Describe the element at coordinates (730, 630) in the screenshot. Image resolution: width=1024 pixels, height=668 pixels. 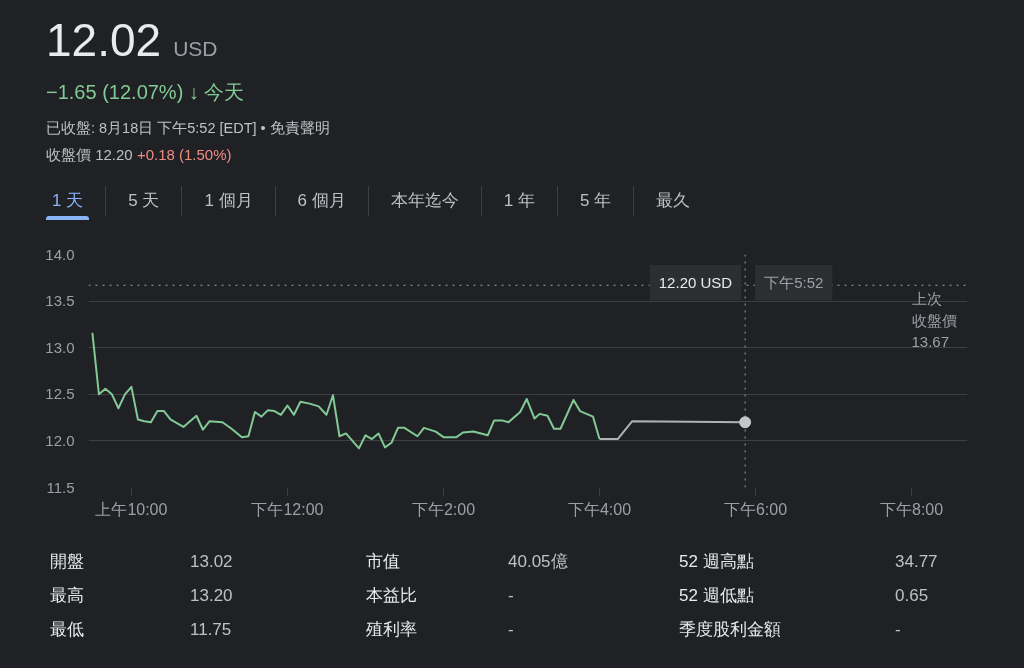
I see `text: 季度股利金額` at that location.